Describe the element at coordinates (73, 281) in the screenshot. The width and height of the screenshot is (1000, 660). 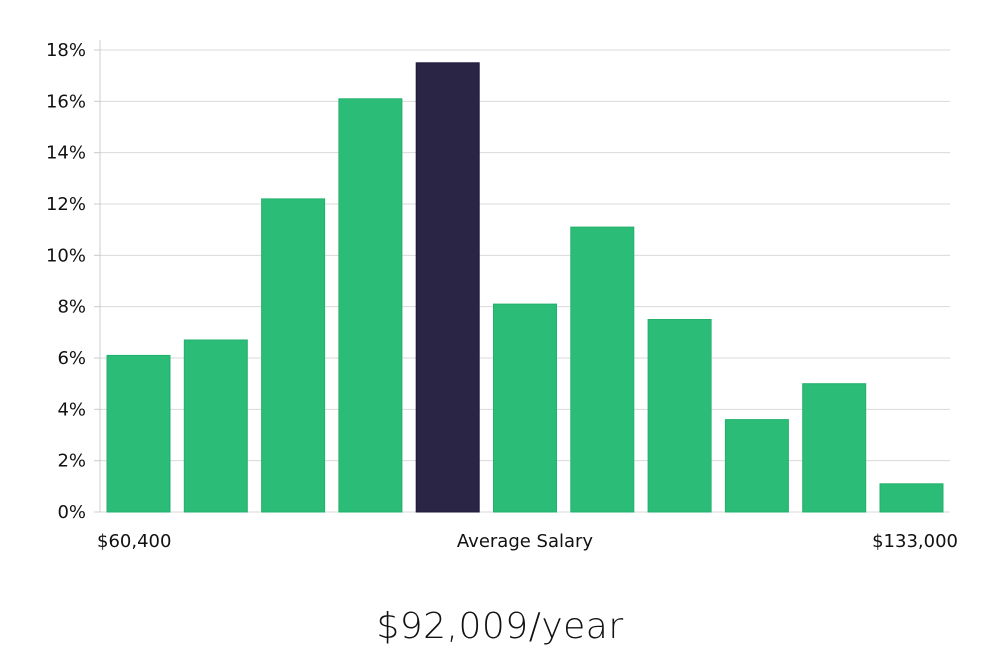
I see `y-axis-ticks: 0% 2% 4% 6% 8% 10% 12% 14% 16% 18%` at that location.